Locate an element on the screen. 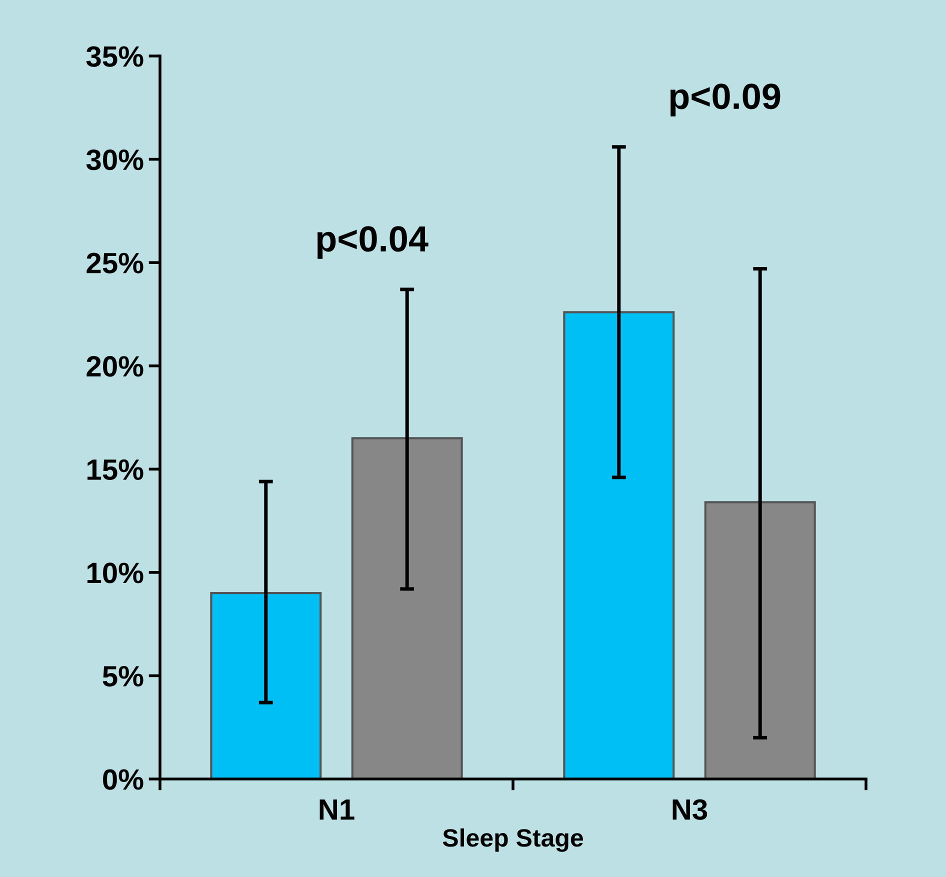 The height and width of the screenshot is (877, 946). y-tick-label: 15% is located at coordinates (115, 469).